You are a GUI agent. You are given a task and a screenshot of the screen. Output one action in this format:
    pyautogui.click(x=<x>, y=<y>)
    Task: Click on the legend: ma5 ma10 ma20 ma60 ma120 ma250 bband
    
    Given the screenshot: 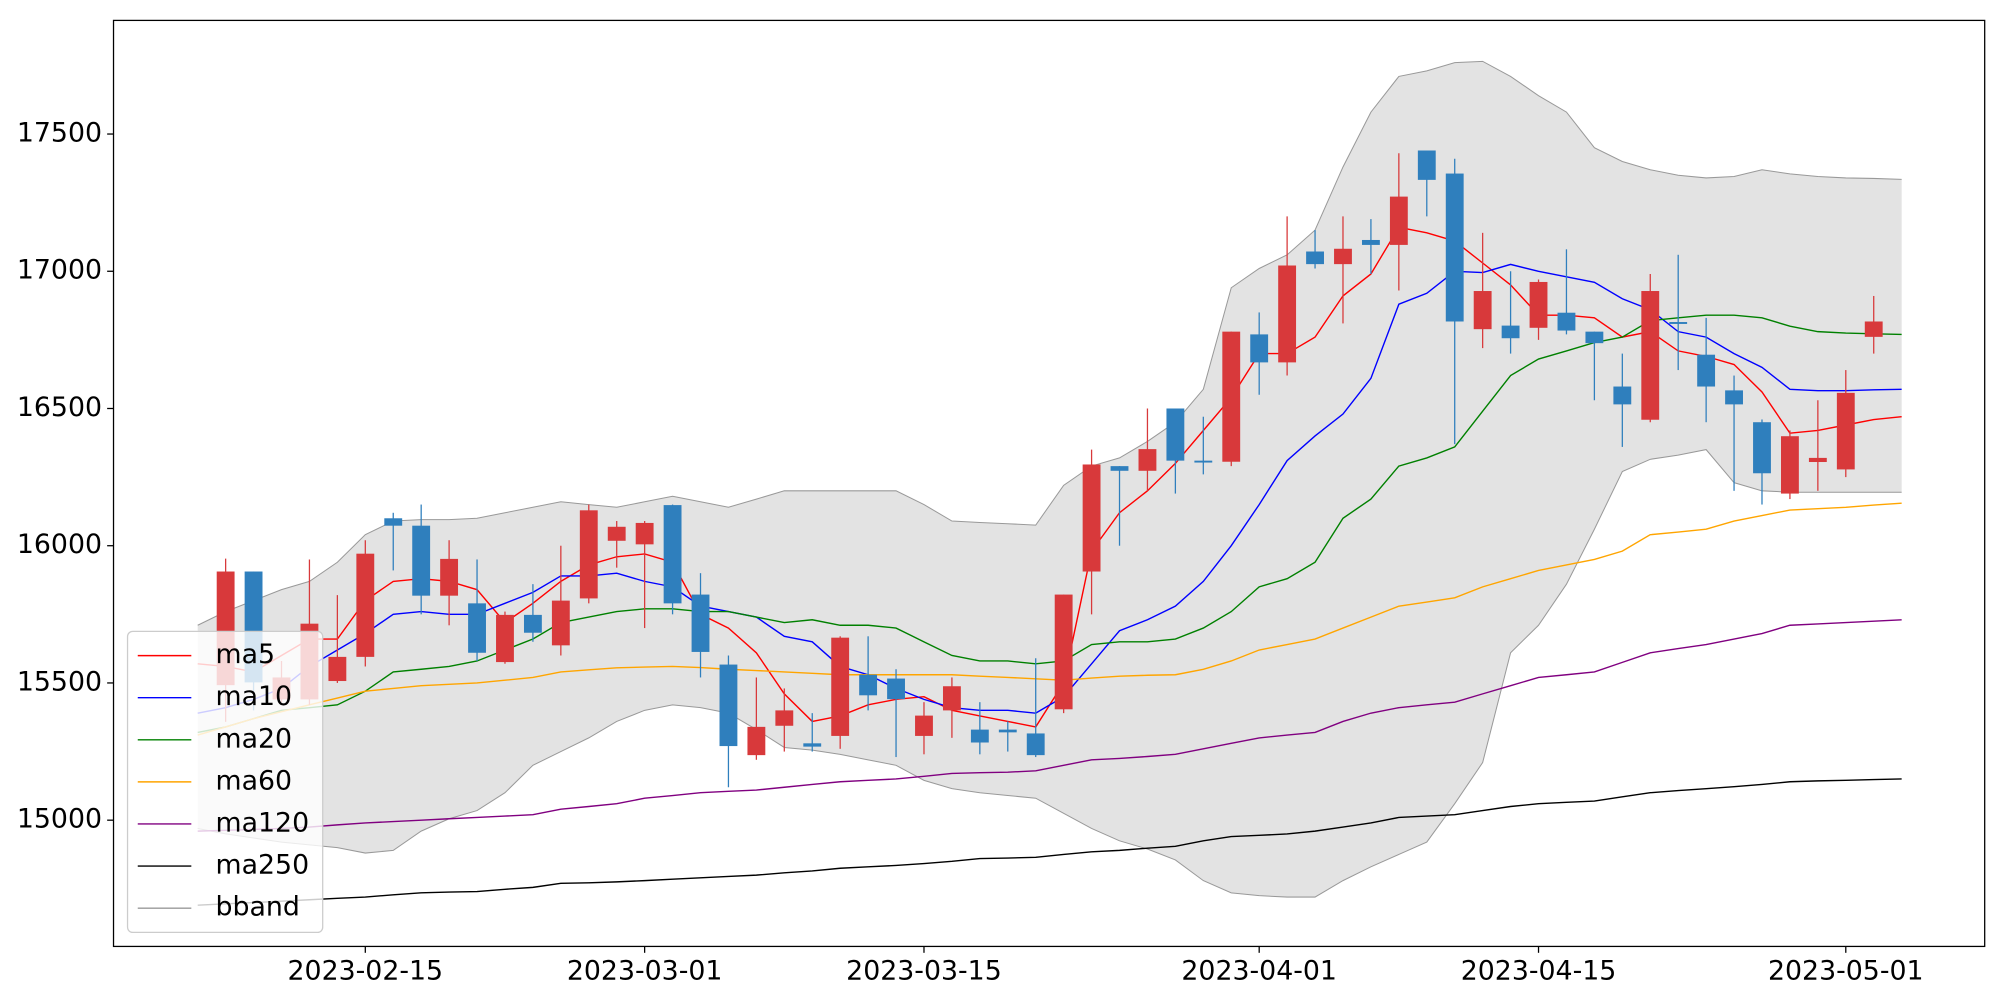 What is the action you would take?
    pyautogui.click(x=225, y=782)
    